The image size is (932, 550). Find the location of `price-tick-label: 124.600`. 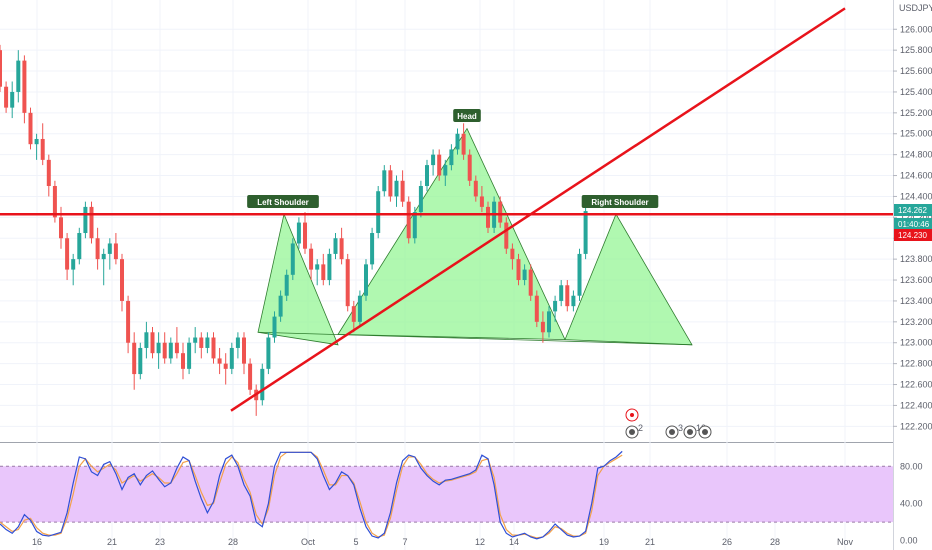

price-tick-label: 124.600 is located at coordinates (916, 176).